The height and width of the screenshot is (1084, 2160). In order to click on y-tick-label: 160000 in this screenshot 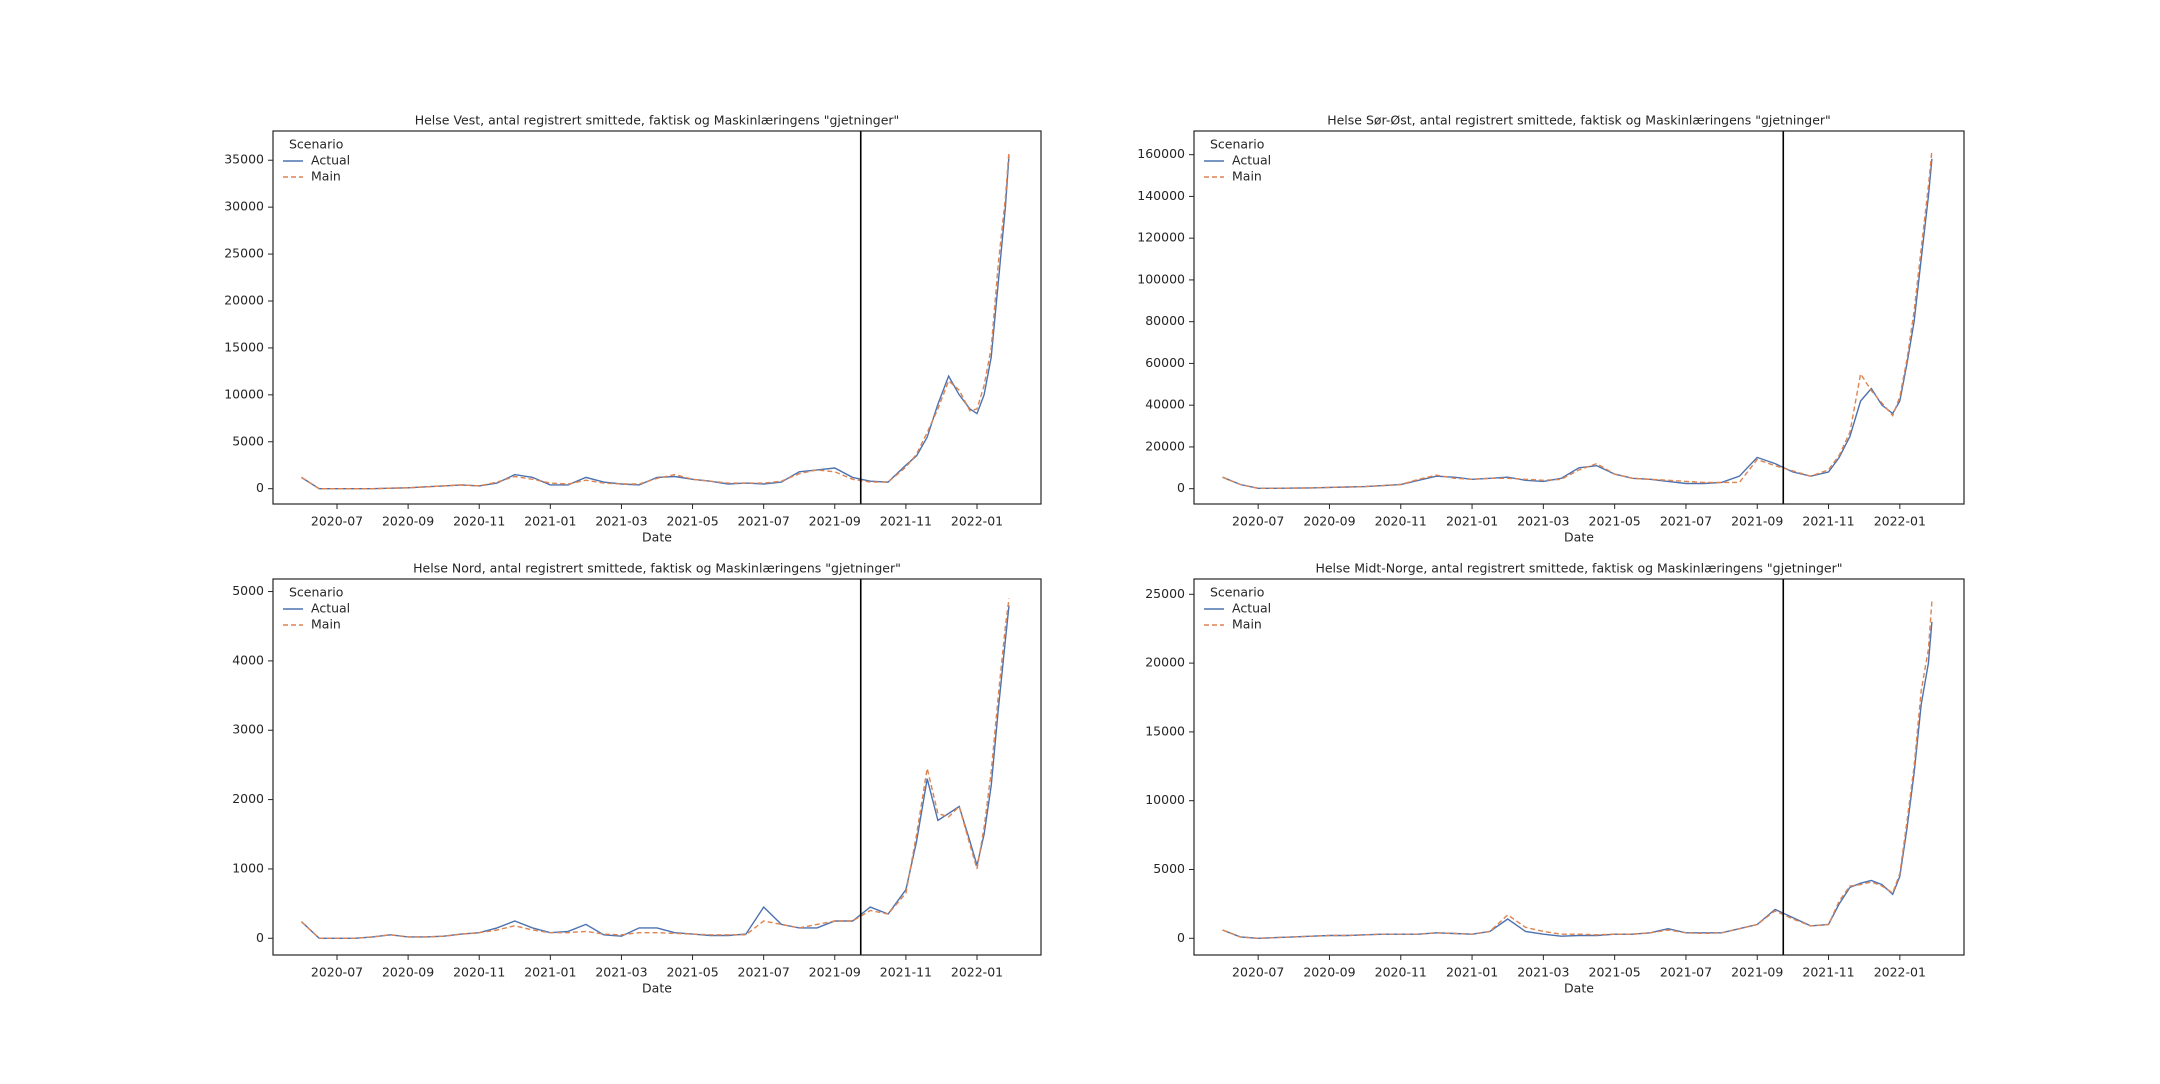, I will do `click(1161, 153)`.